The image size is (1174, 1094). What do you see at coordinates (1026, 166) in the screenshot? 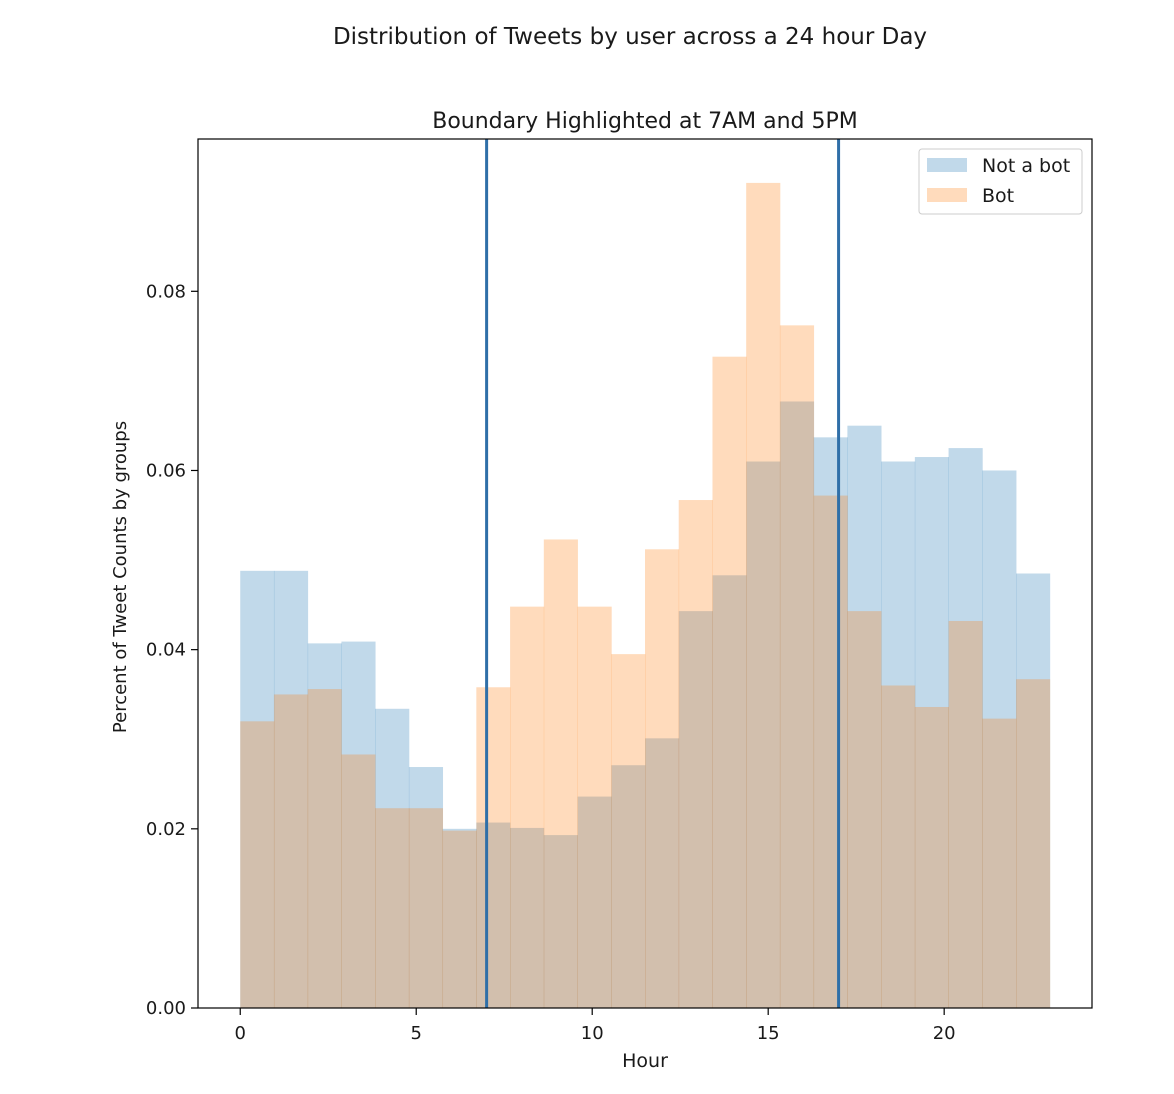
I see `legend-label-not-a-bot: Not a bot` at bounding box center [1026, 166].